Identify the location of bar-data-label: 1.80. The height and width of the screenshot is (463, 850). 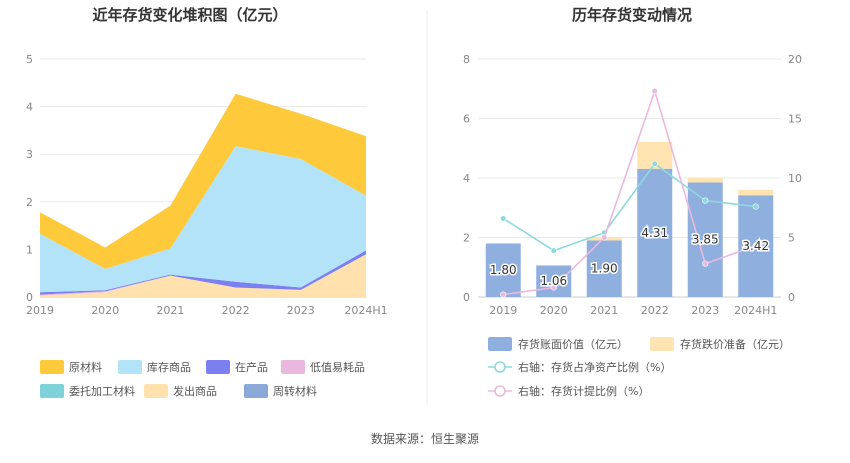
(503, 270).